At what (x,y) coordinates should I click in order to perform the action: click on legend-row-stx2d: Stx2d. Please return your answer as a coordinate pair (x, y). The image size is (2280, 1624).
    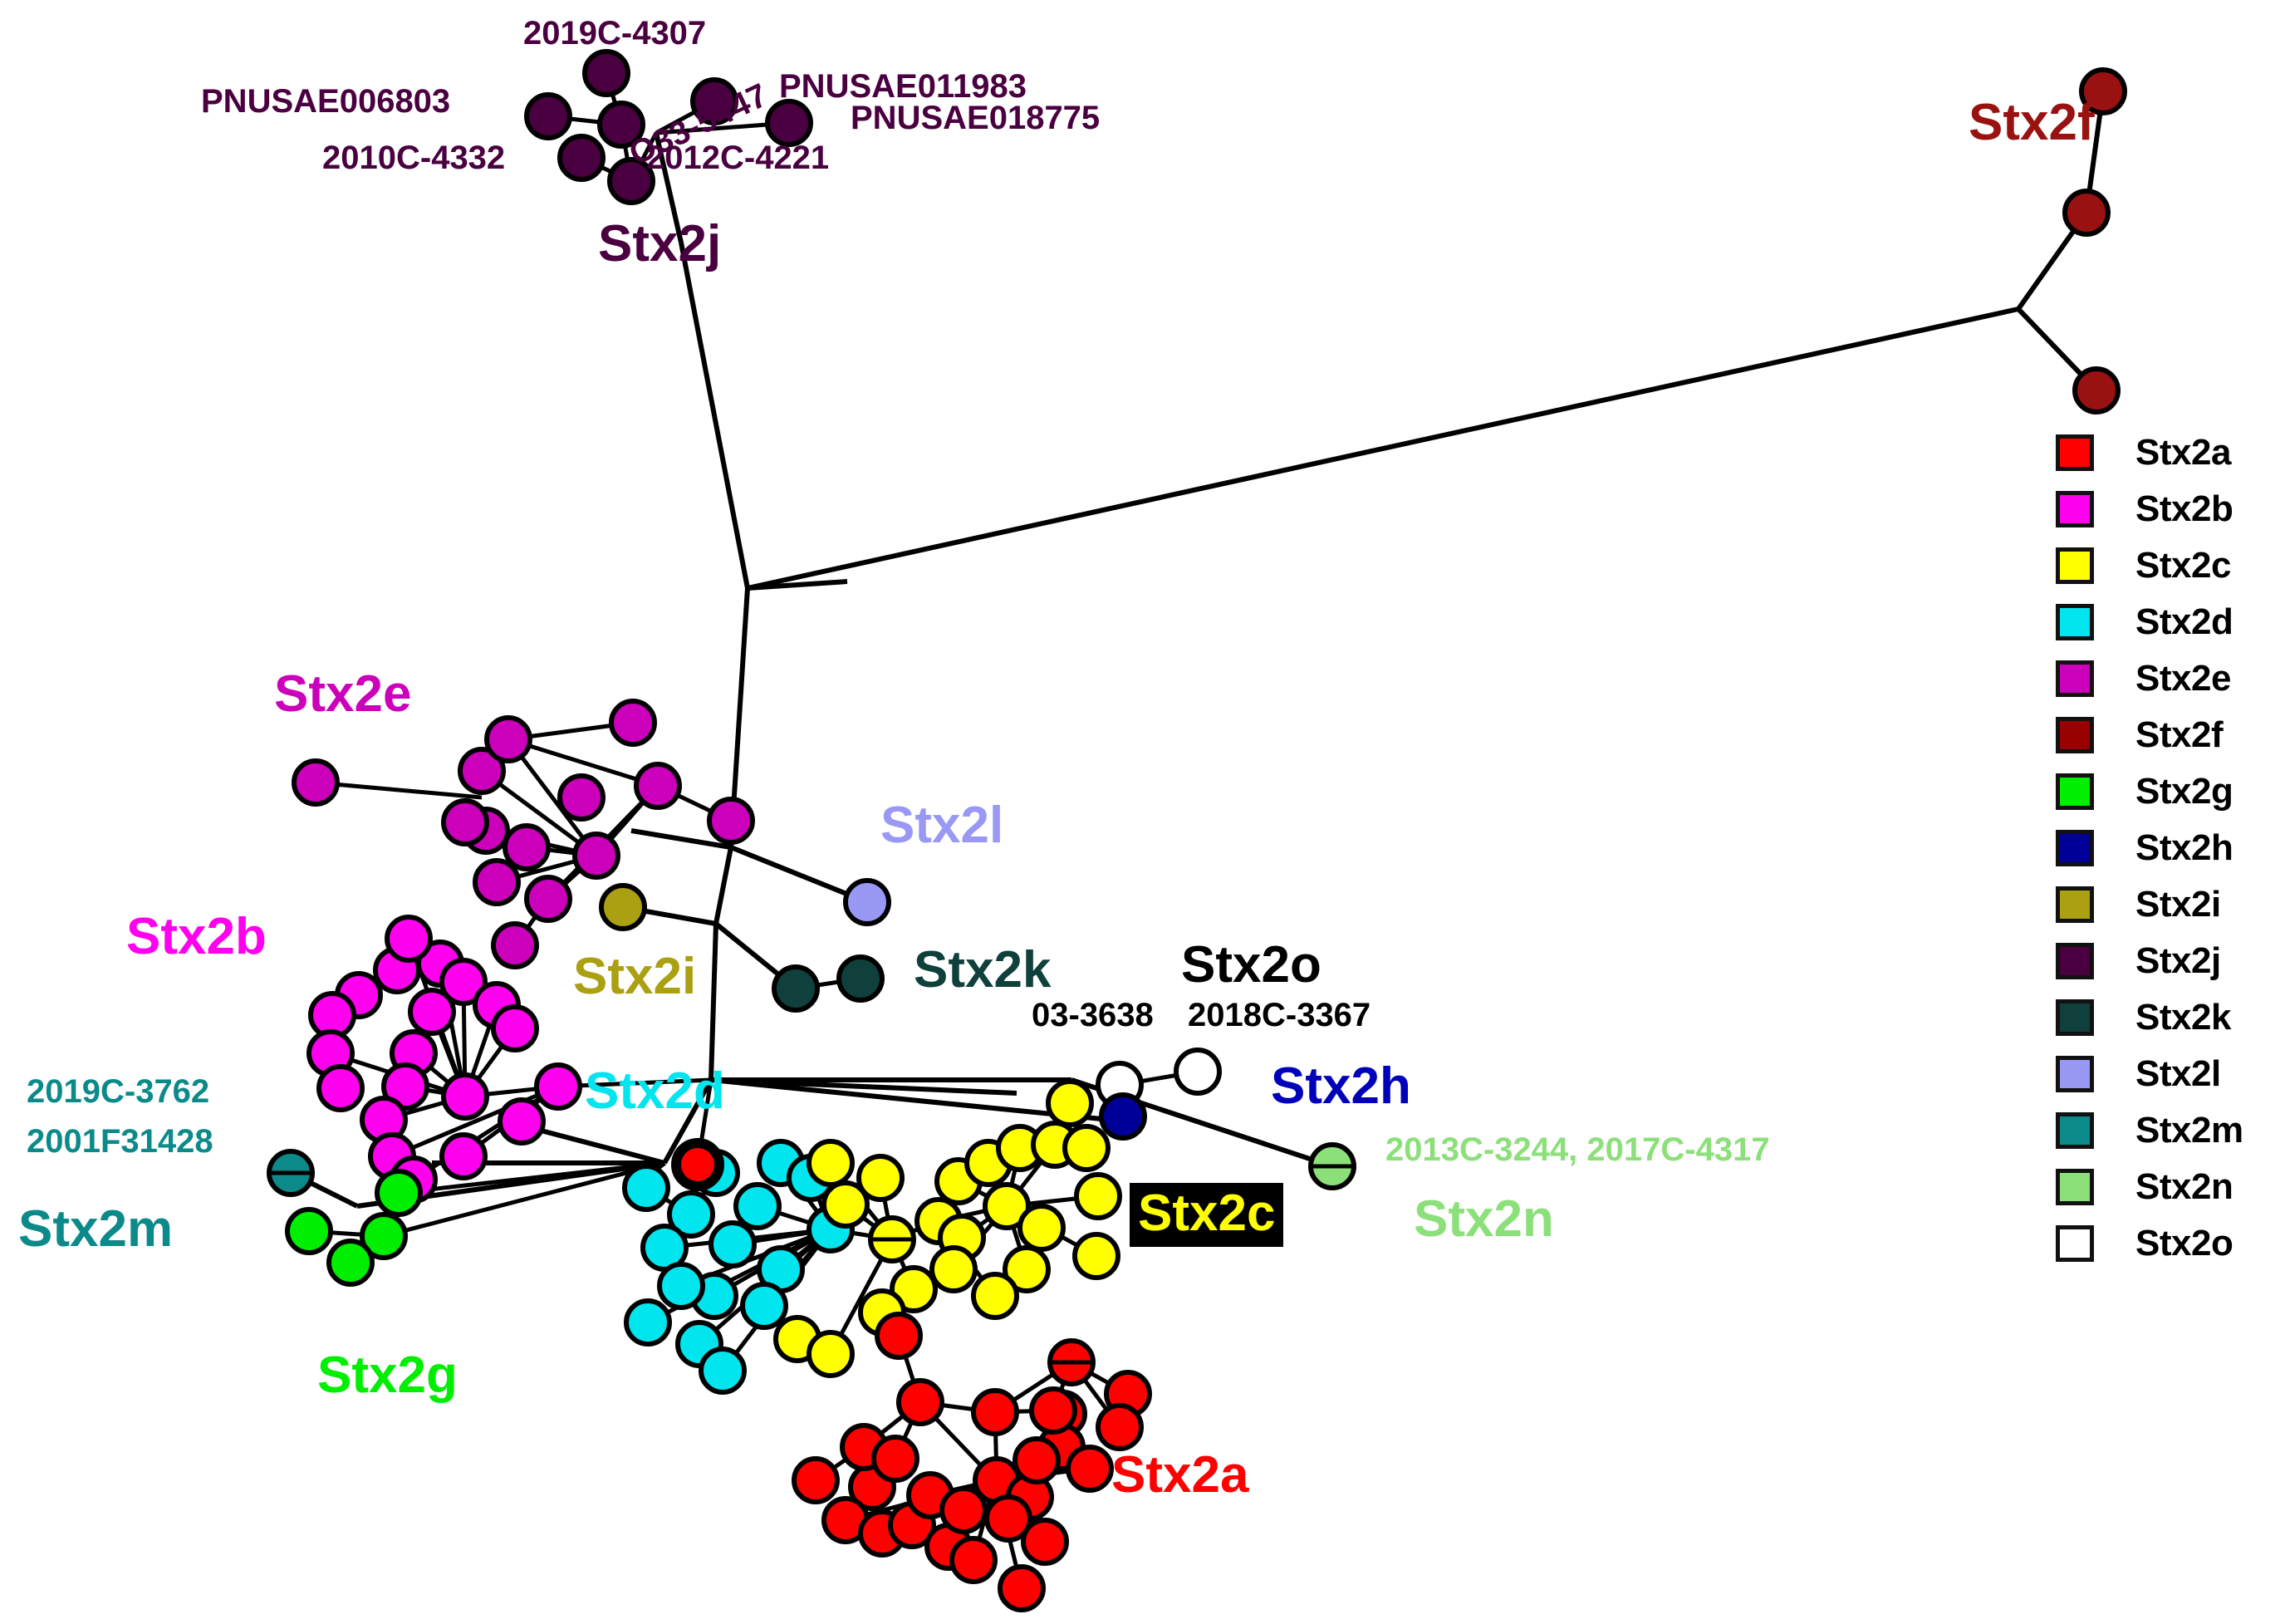
    Looking at the image, I should click on (2144, 622).